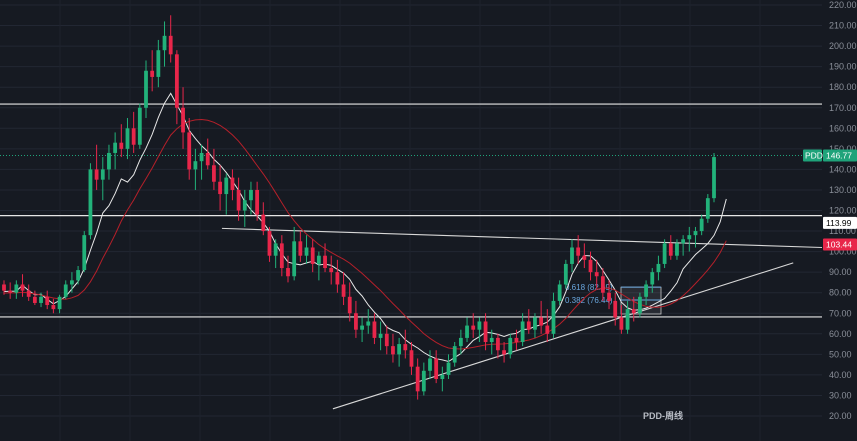  What do you see at coordinates (843, 46) in the screenshot?
I see `y-axis-tick-label: 200.00` at bounding box center [843, 46].